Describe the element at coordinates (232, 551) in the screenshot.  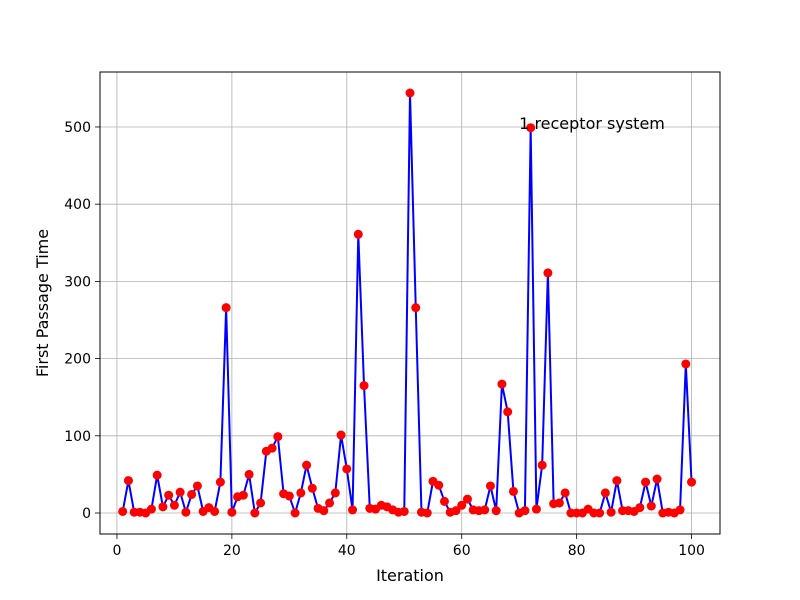
I see `x-tick-label: 20` at that location.